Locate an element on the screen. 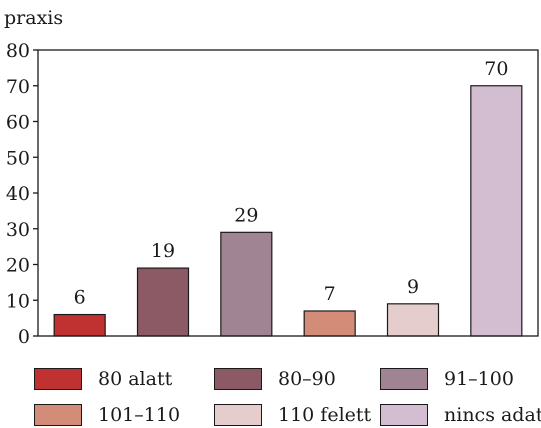 The height and width of the screenshot is (428, 541). y-tick-label: 60 is located at coordinates (18, 123).